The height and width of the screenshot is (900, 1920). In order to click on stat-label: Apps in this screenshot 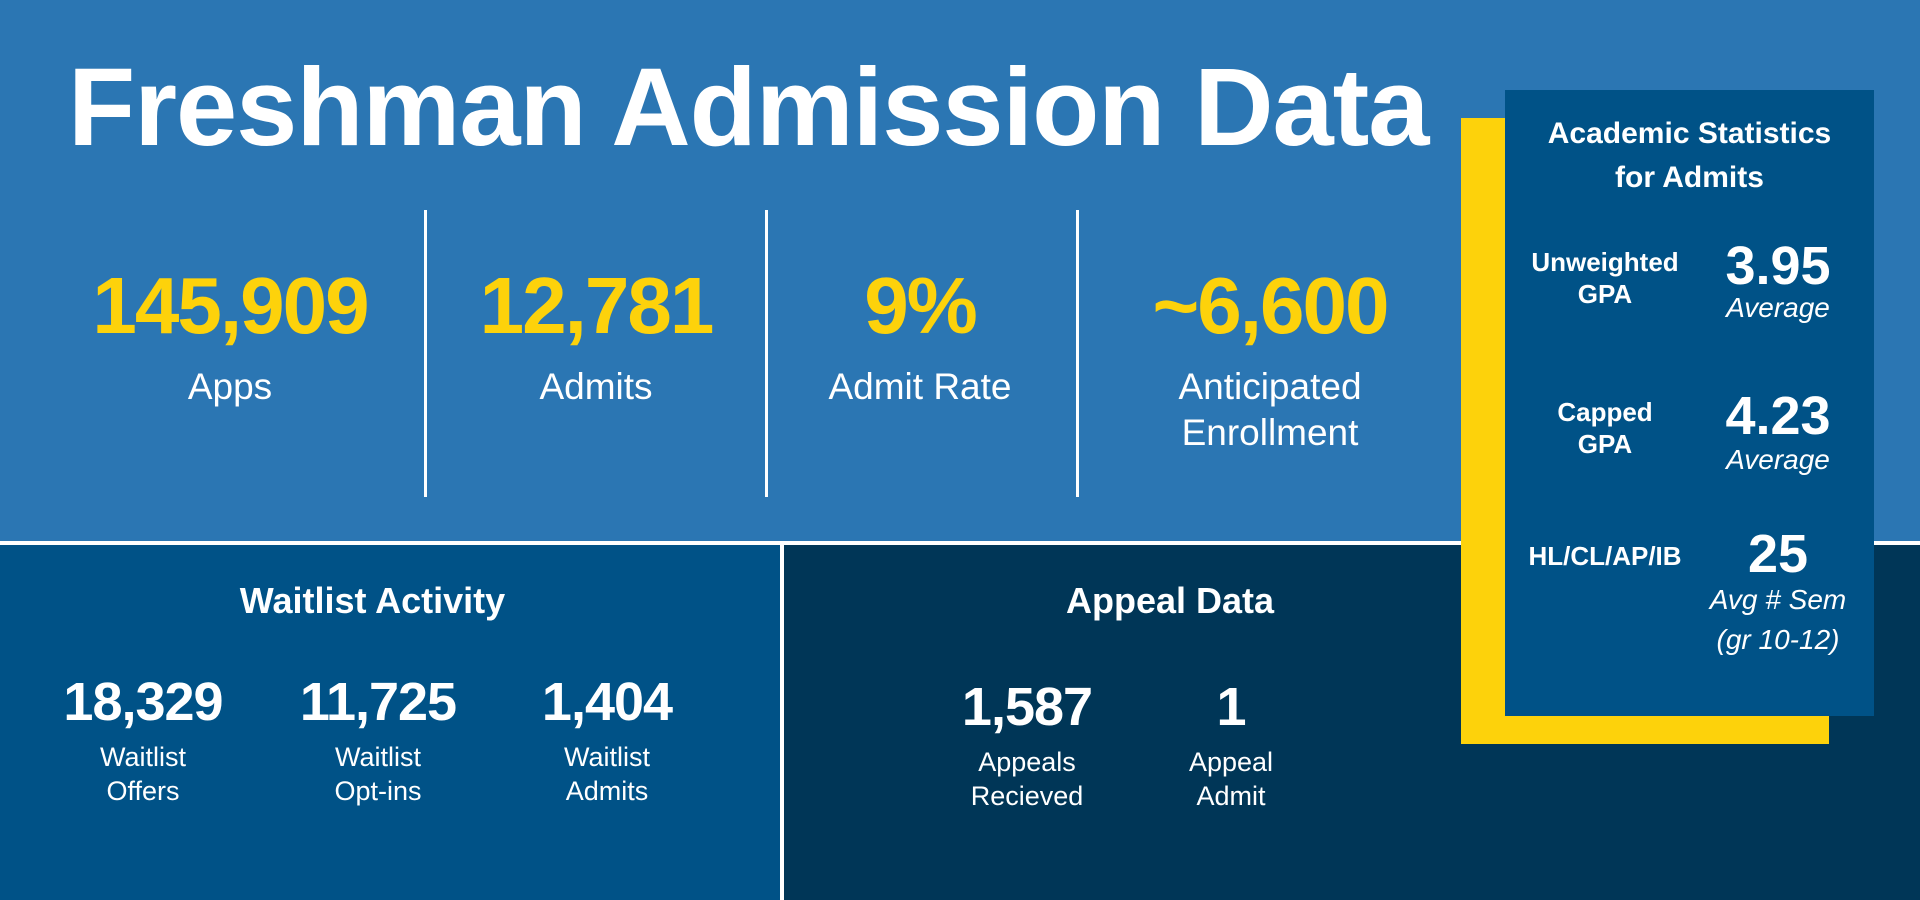, I will do `click(230, 386)`.